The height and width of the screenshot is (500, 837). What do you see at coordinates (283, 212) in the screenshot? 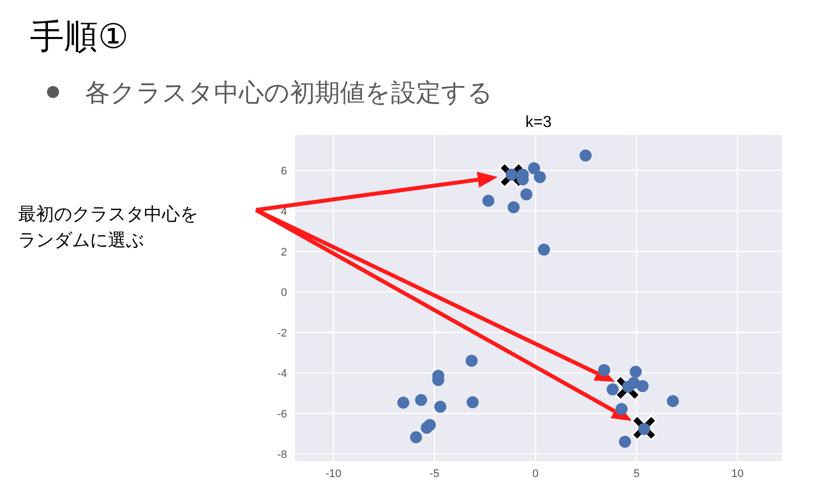
I see `y-tick-label: 4` at bounding box center [283, 212].